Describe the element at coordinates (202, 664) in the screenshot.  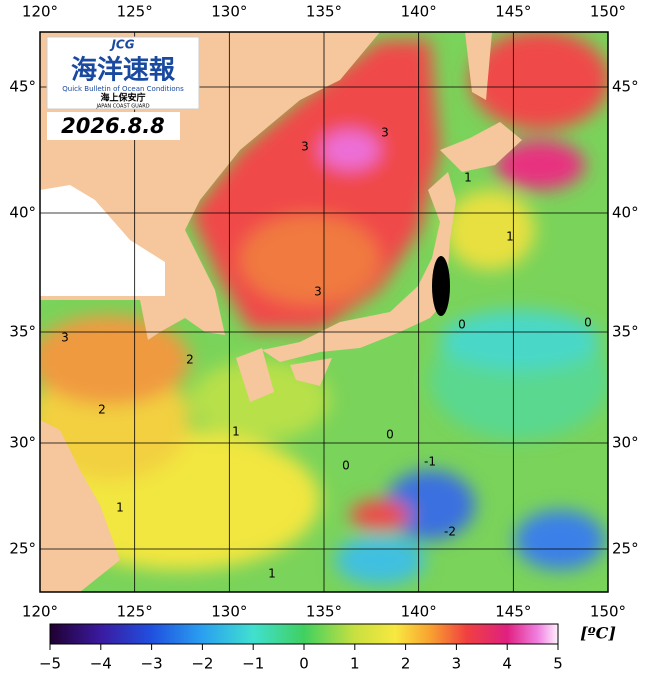
I see `colorbar-tick-label: −2` at that location.